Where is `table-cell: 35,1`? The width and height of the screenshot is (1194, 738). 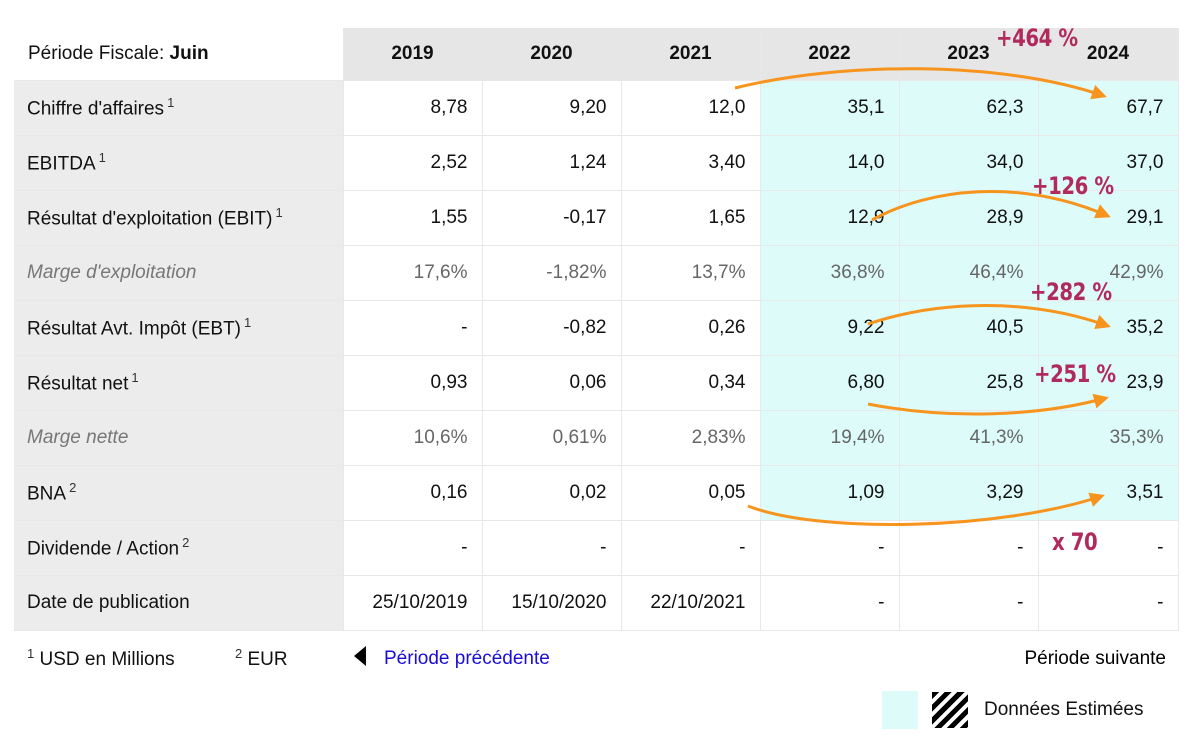 table-cell: 35,1 is located at coordinates (830, 108).